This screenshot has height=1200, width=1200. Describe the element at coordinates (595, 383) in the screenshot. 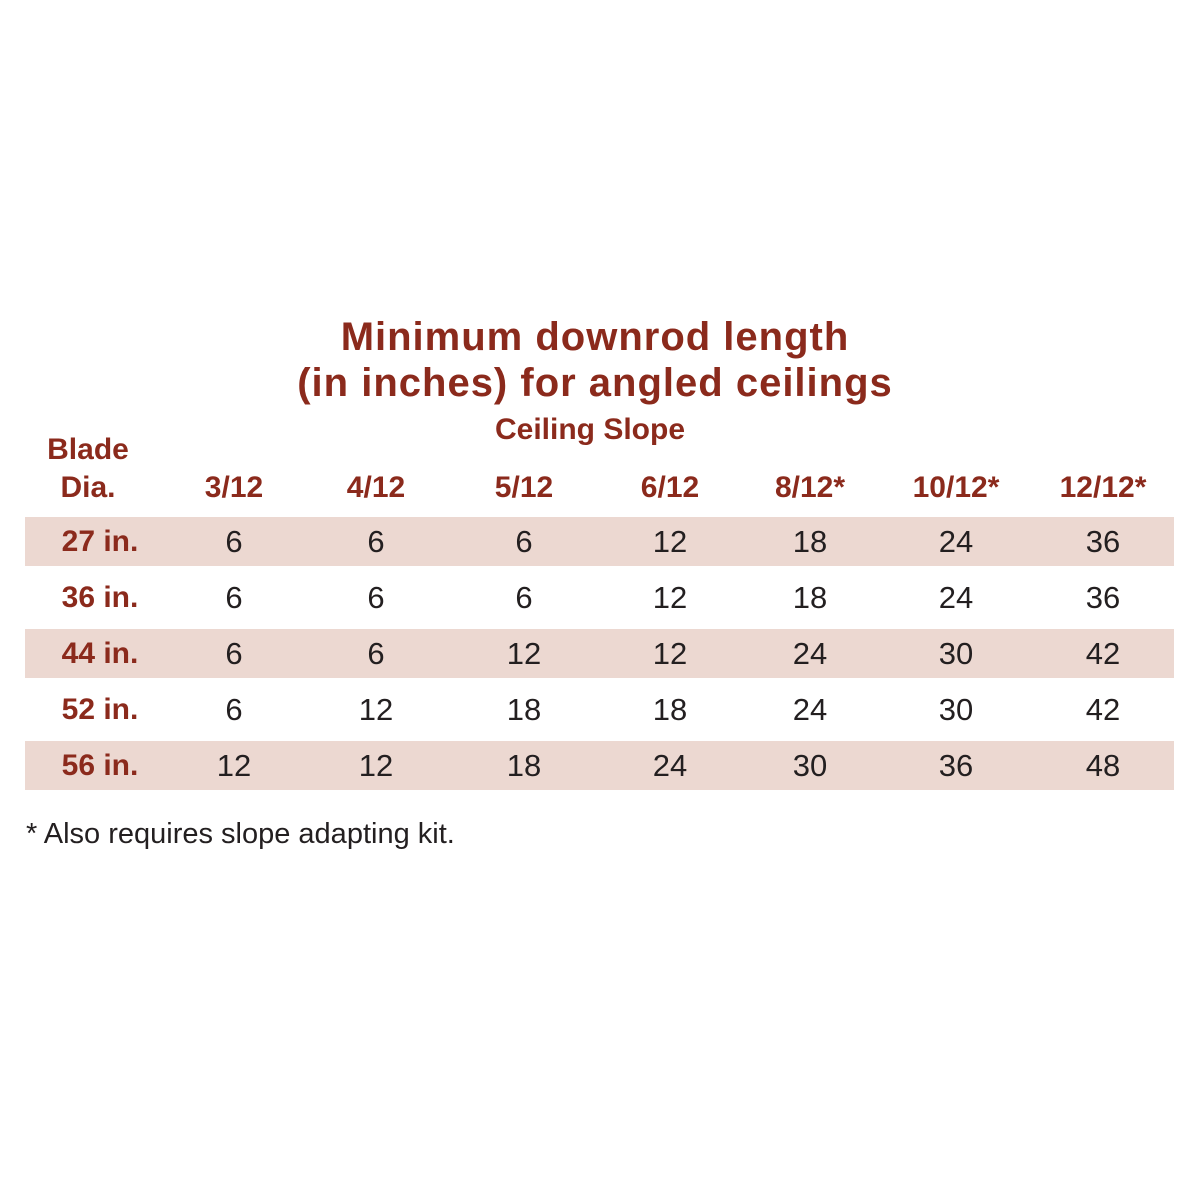

I see `table-title-line-2: (in inches) for angled ceilings` at that location.